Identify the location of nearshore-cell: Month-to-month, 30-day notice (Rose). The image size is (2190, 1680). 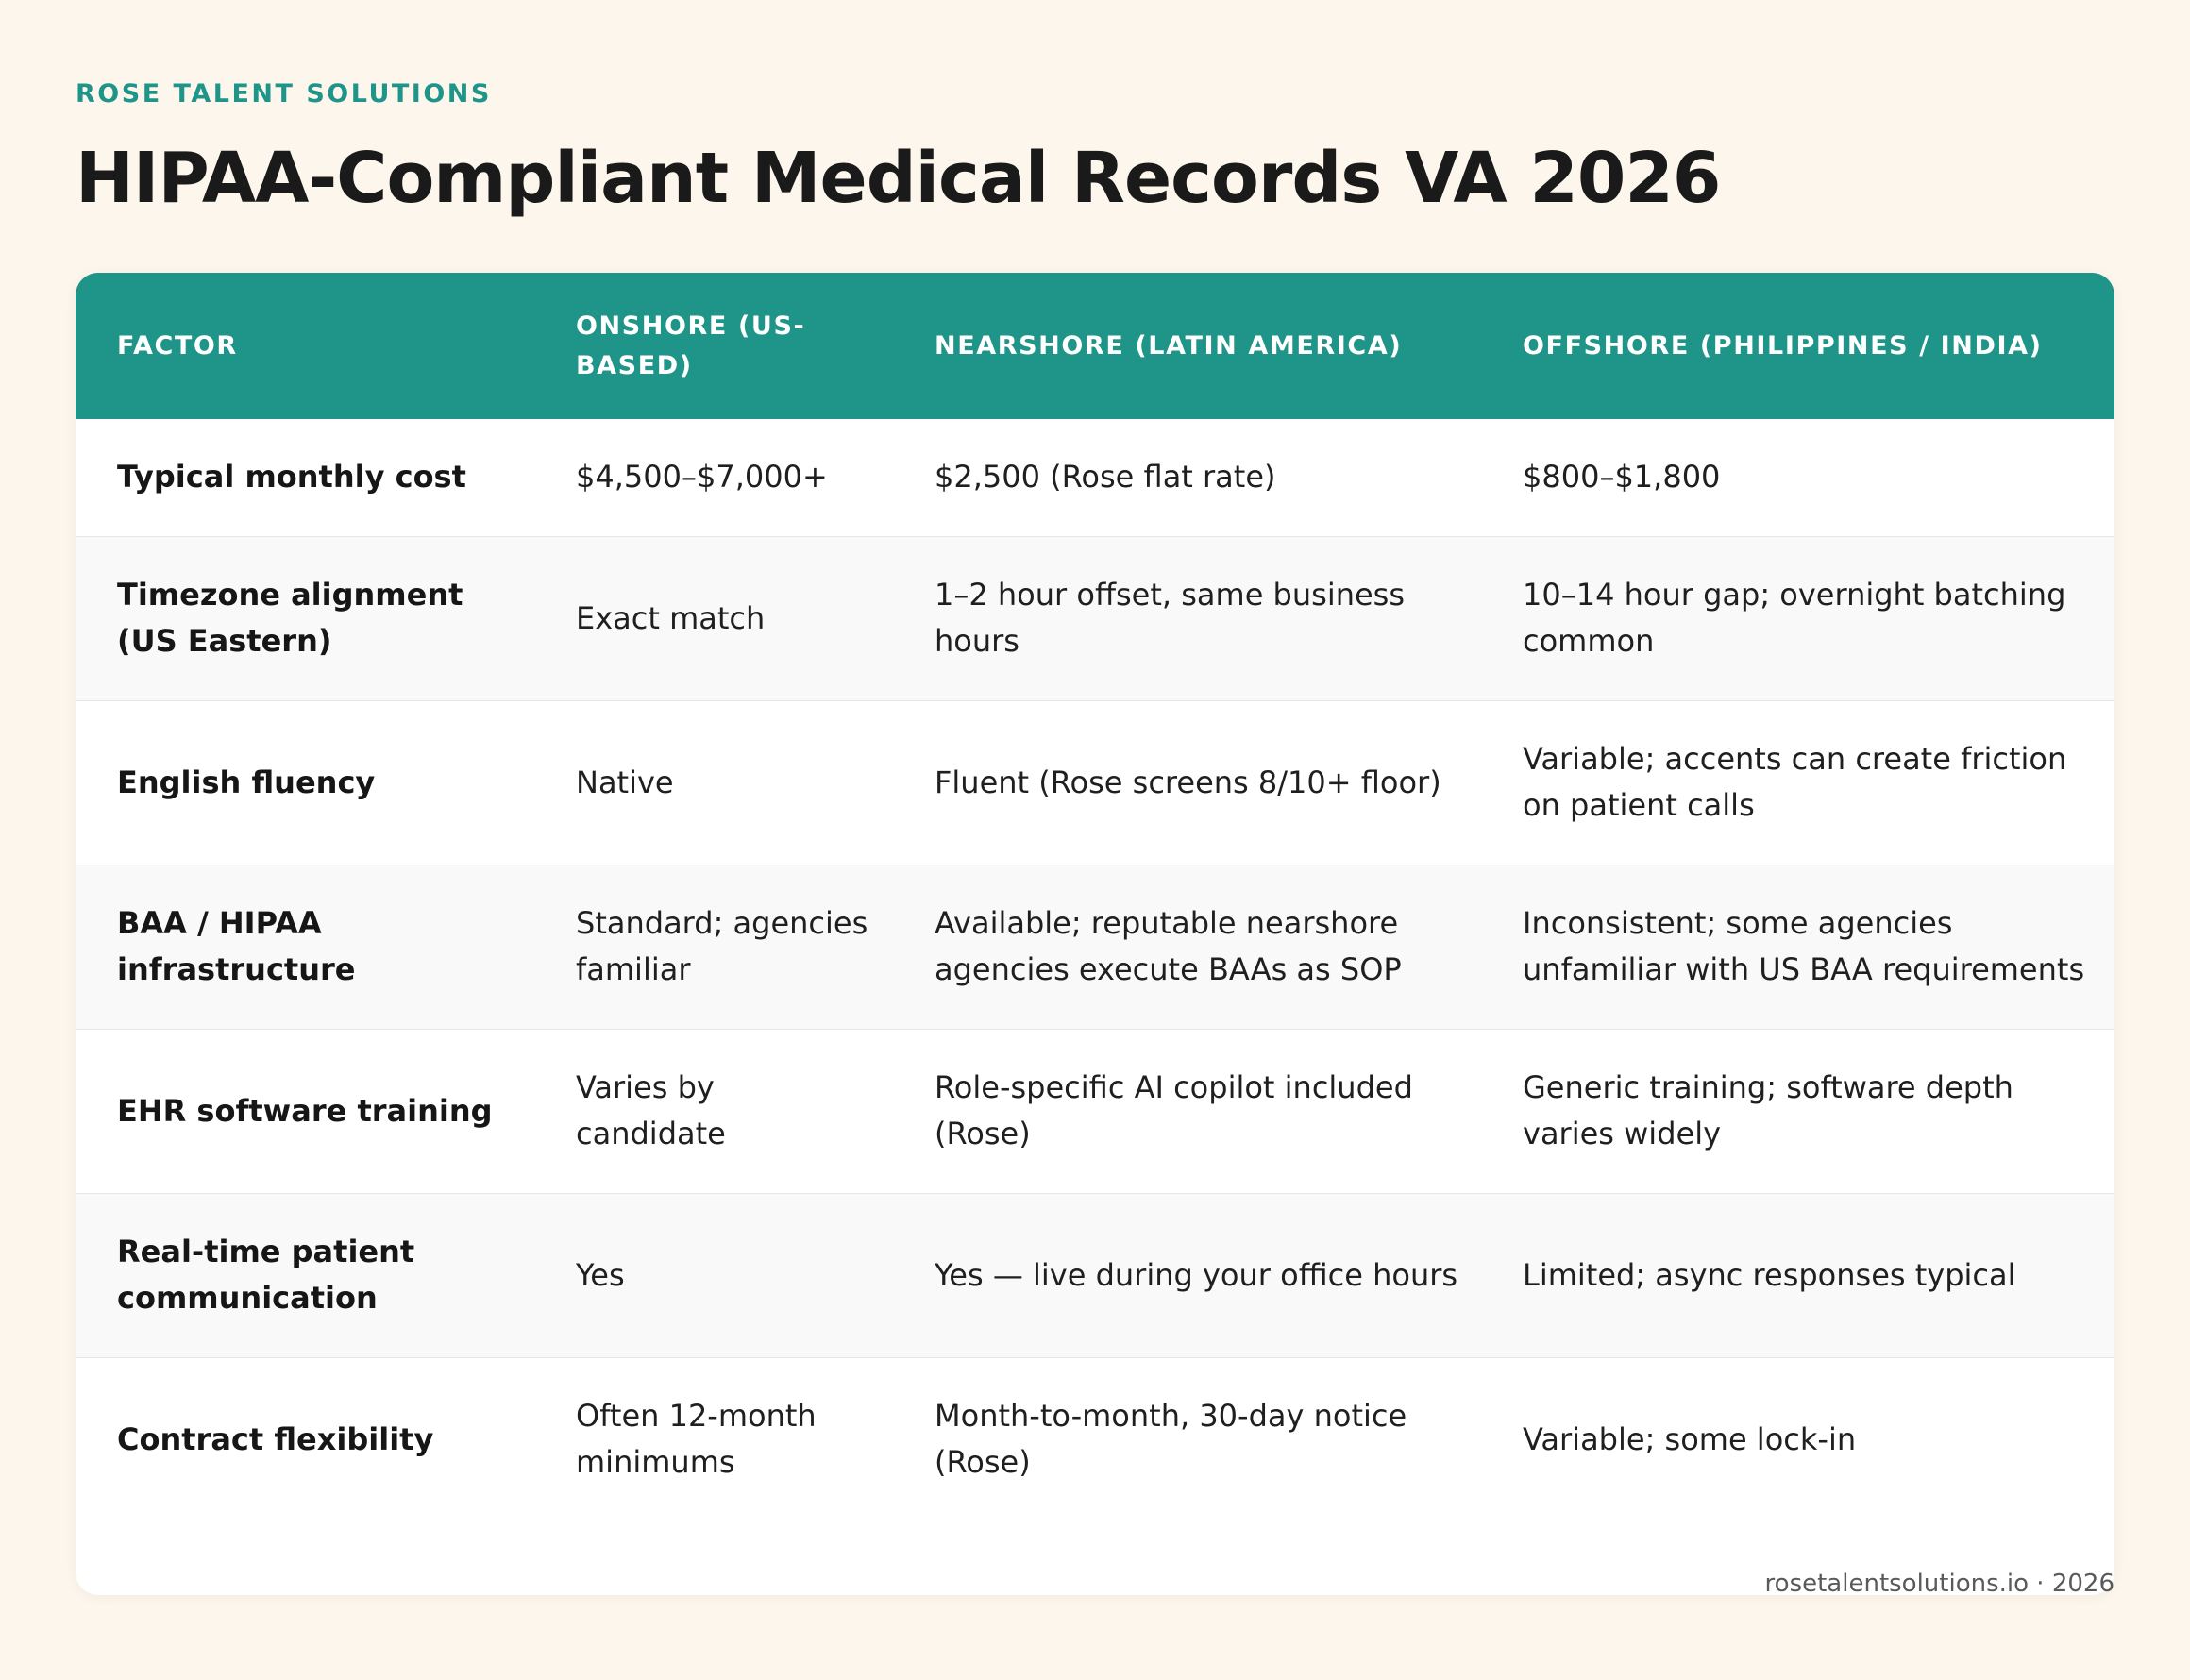
(1171, 1439).